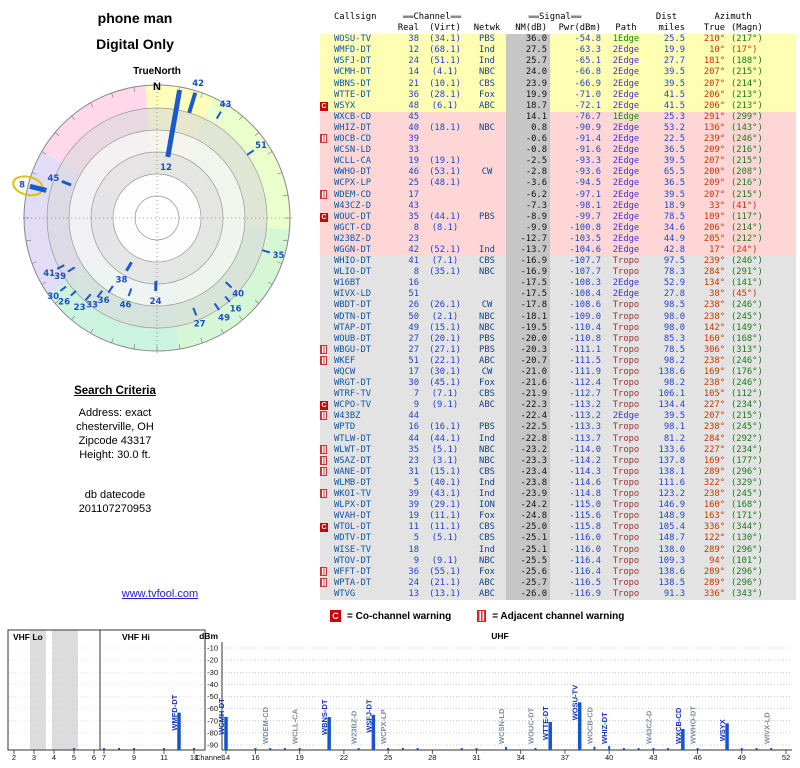  I want to click on callsign-cell: W23BZ-D, so click(353, 238).